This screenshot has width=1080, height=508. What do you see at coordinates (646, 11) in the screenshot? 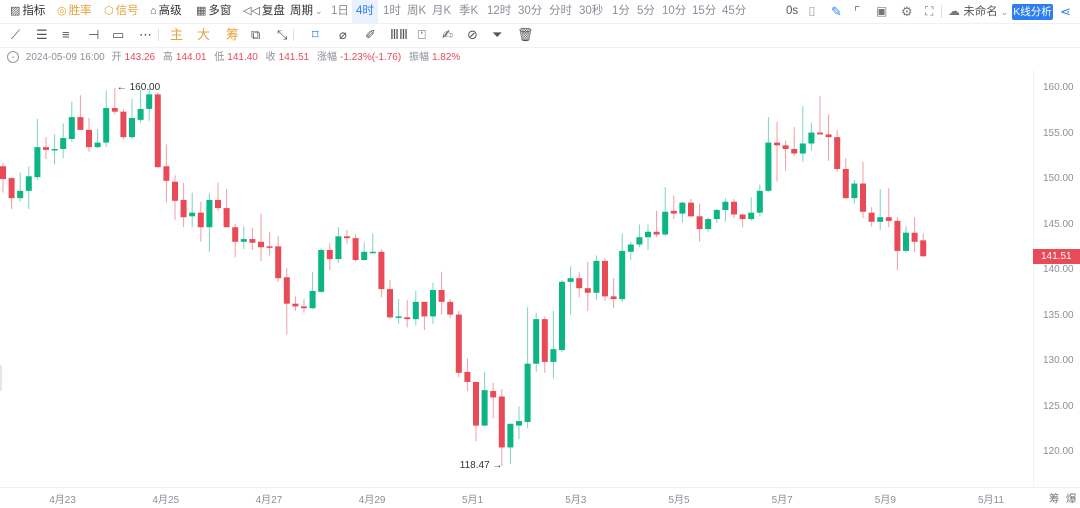
I see `period-tab: 5分` at bounding box center [646, 11].